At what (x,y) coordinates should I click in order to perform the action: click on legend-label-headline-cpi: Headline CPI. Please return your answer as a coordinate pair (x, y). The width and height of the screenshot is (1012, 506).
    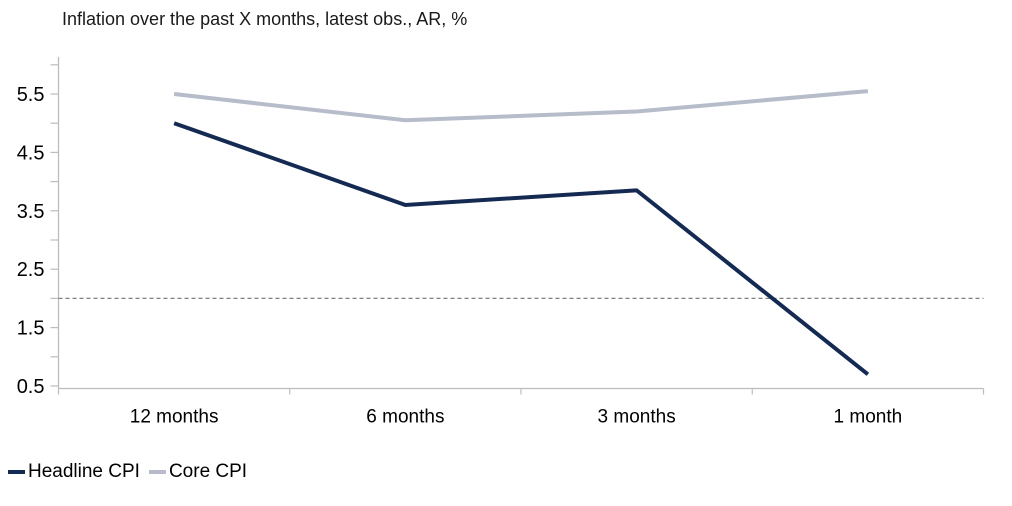
    Looking at the image, I should click on (84, 471).